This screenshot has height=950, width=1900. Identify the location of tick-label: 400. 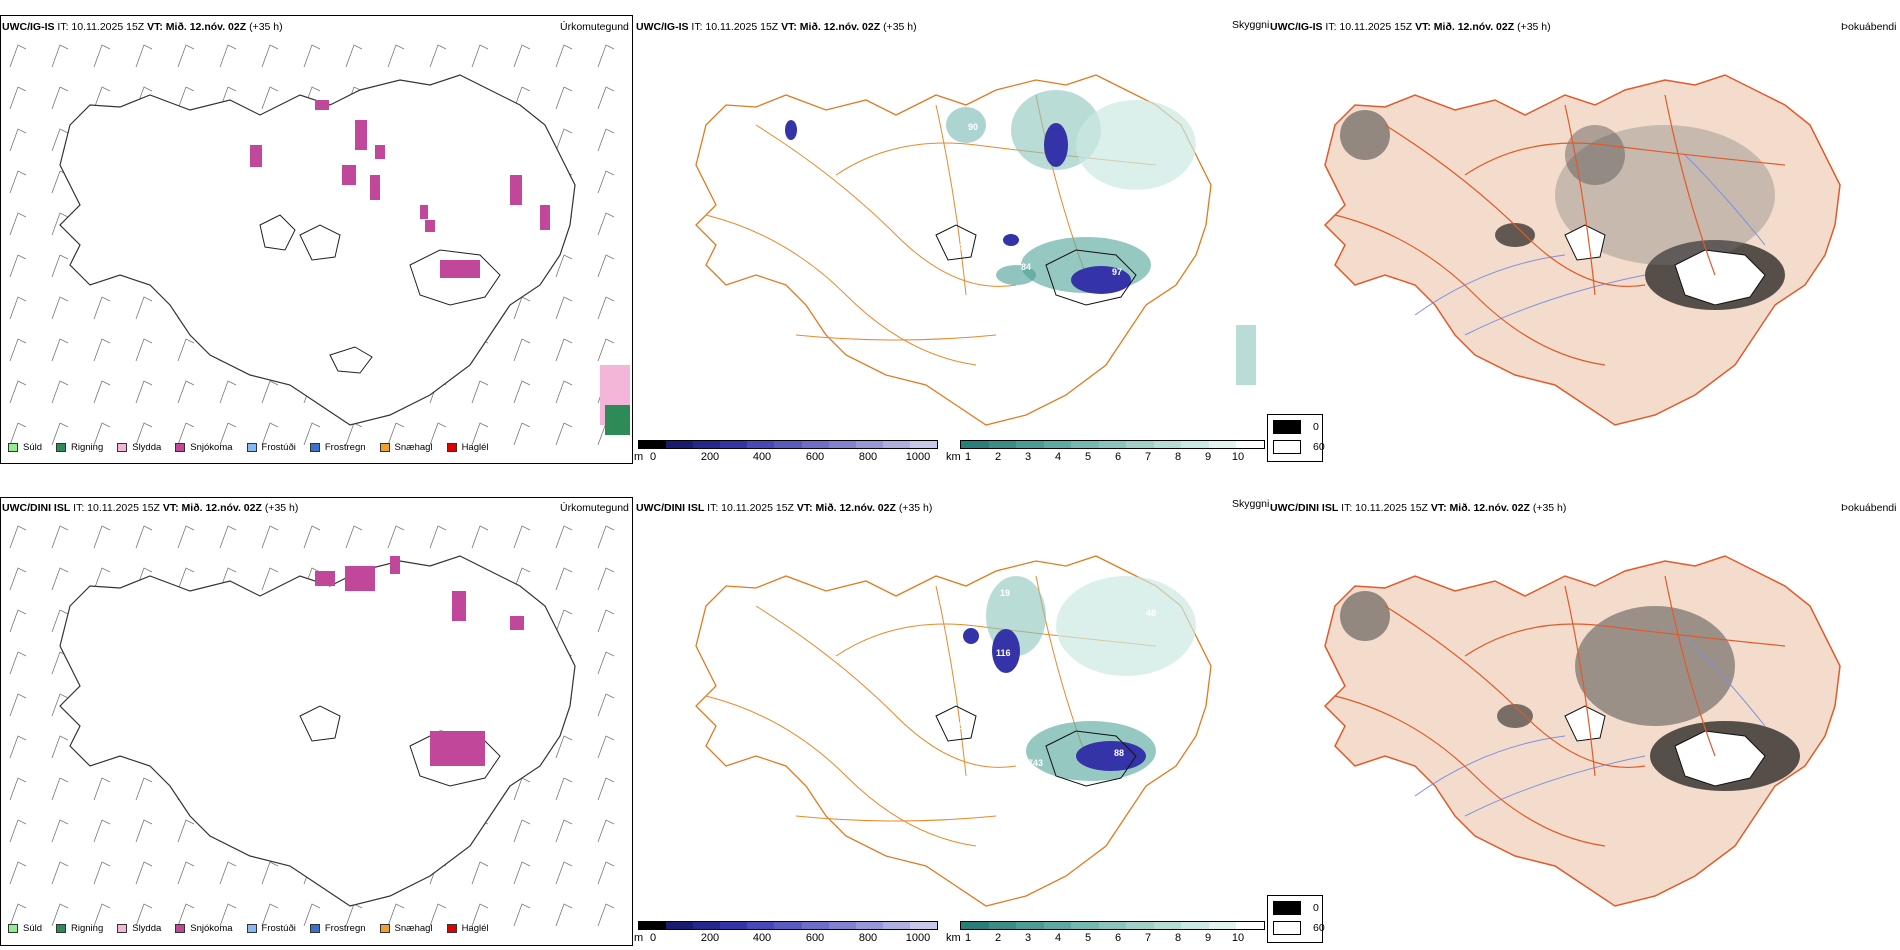
(762, 457).